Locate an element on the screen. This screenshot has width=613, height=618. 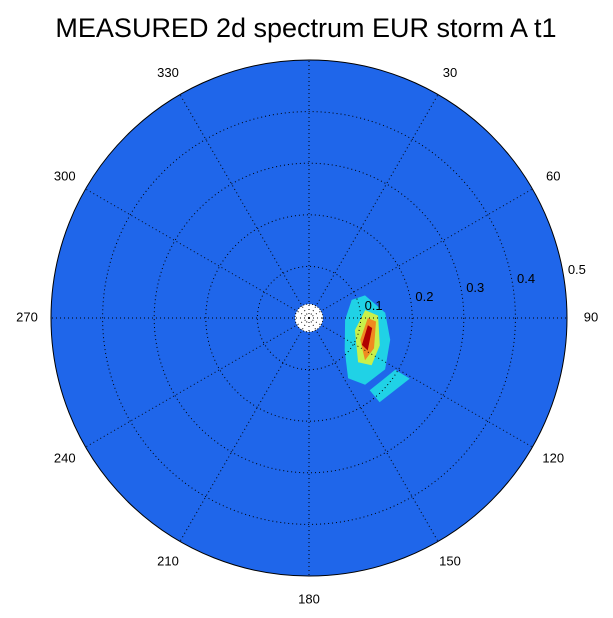
r-tick-label: 0.1 is located at coordinates (374, 305).